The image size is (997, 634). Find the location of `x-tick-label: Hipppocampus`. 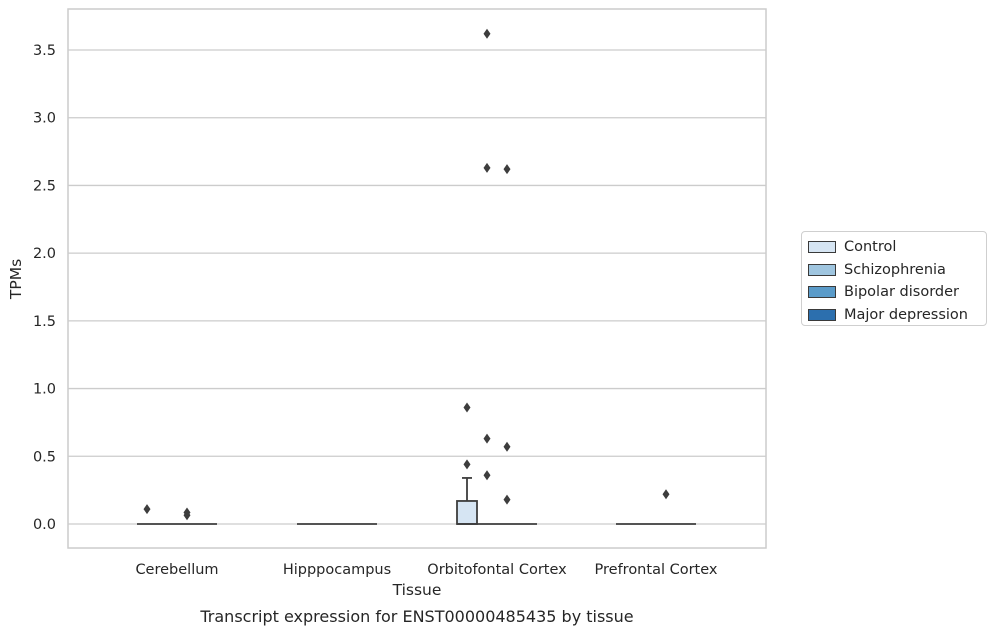

x-tick-label: Hipppocampus is located at coordinates (337, 570).